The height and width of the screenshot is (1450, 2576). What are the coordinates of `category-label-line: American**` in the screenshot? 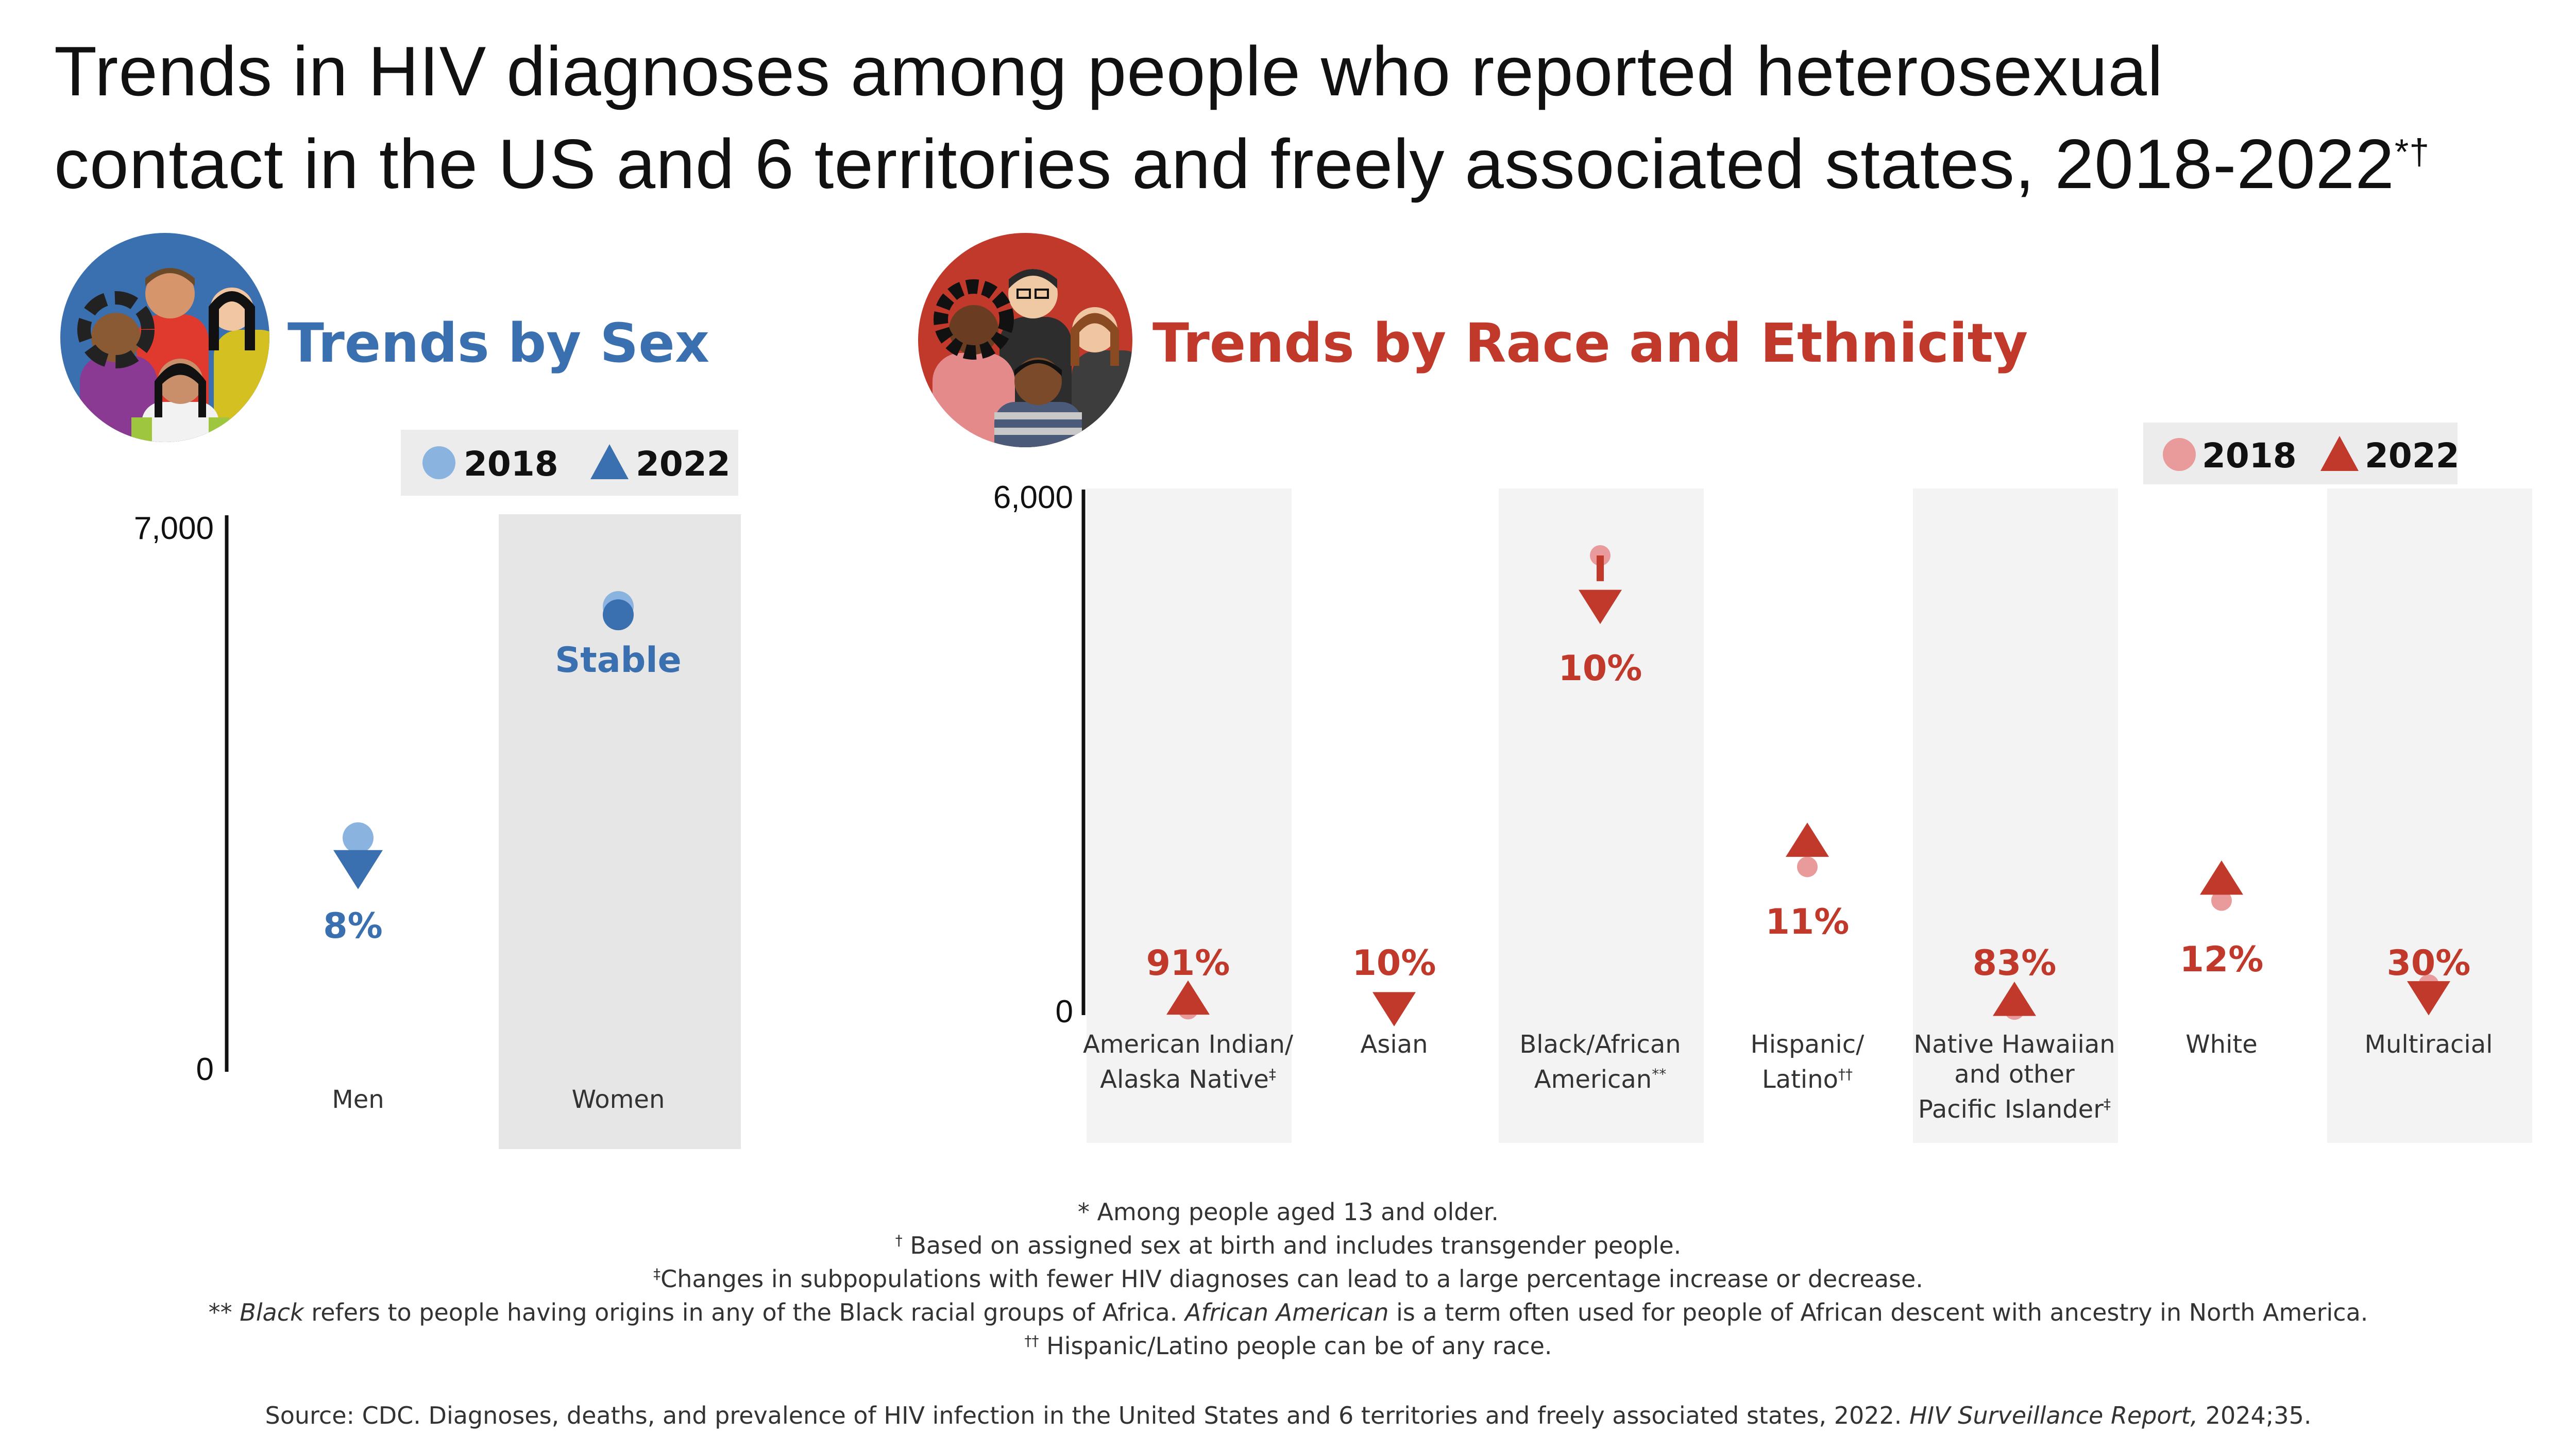 It's located at (1600, 1079).